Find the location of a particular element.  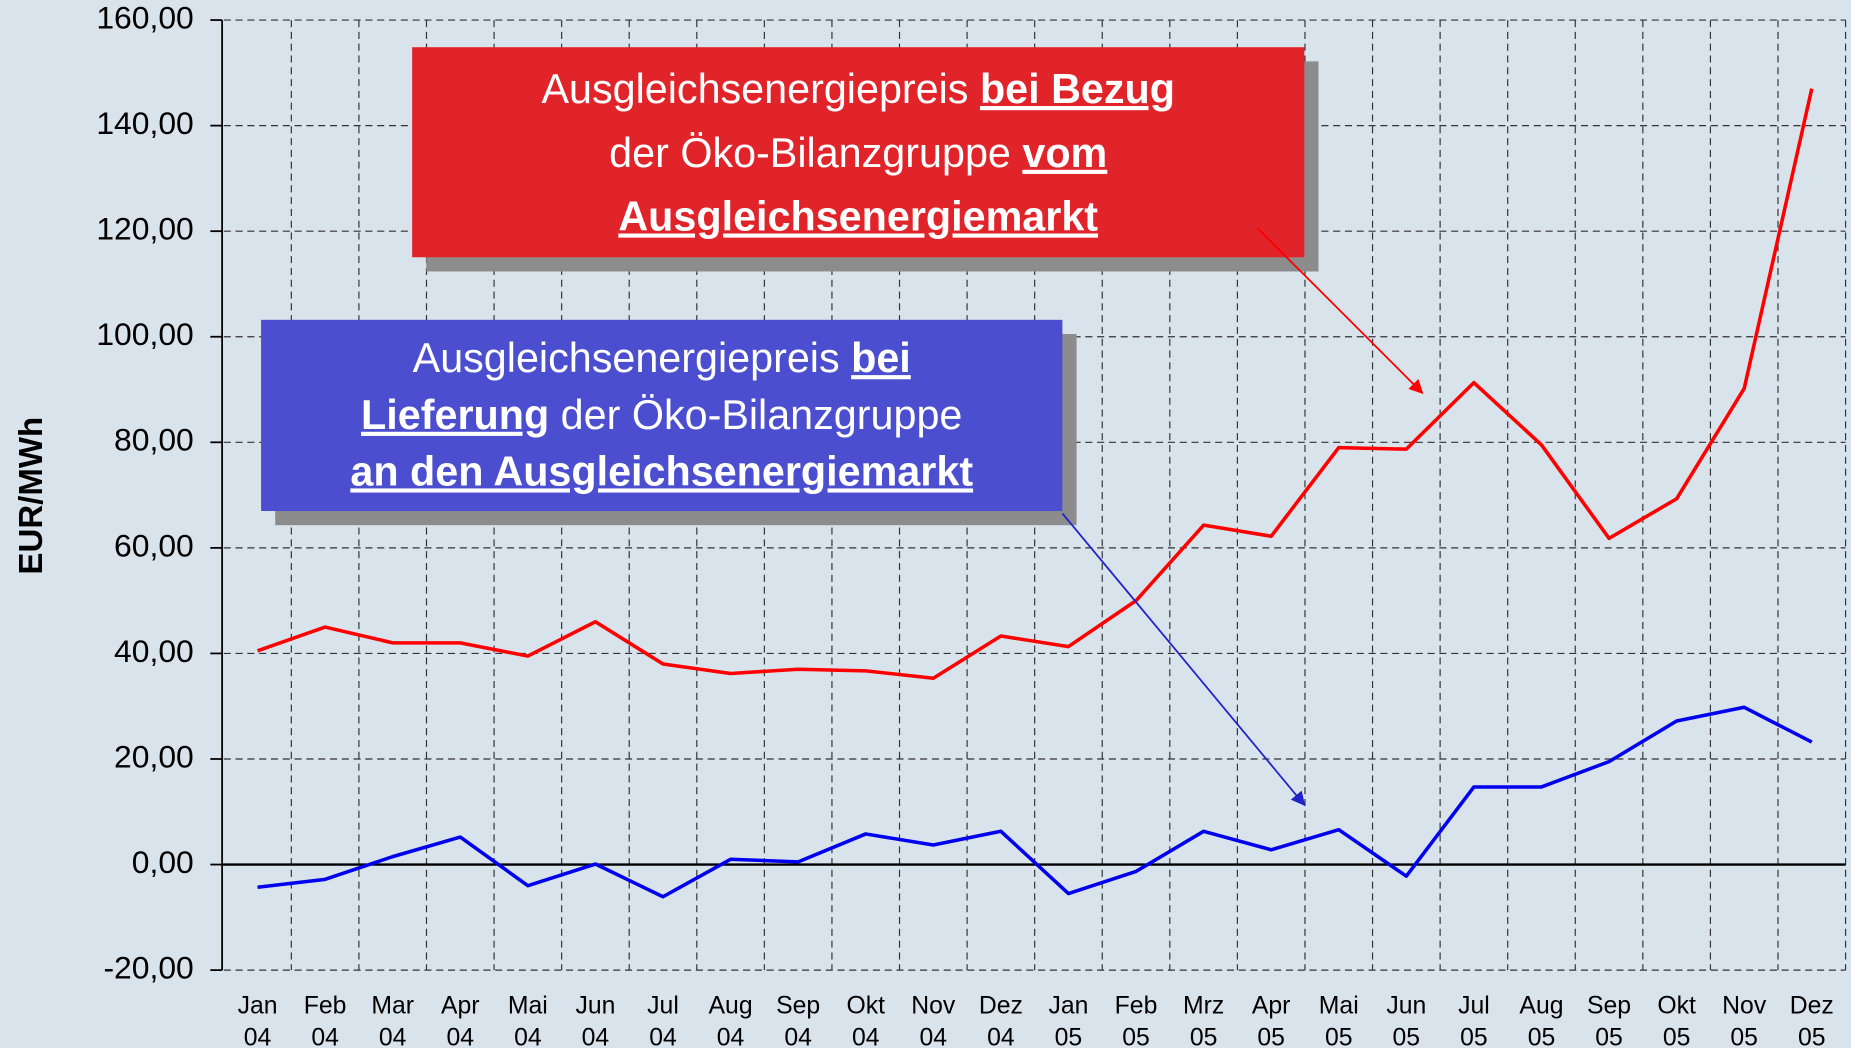

annotation-line: Ausgleichsenergiemarkt is located at coordinates (858, 216).